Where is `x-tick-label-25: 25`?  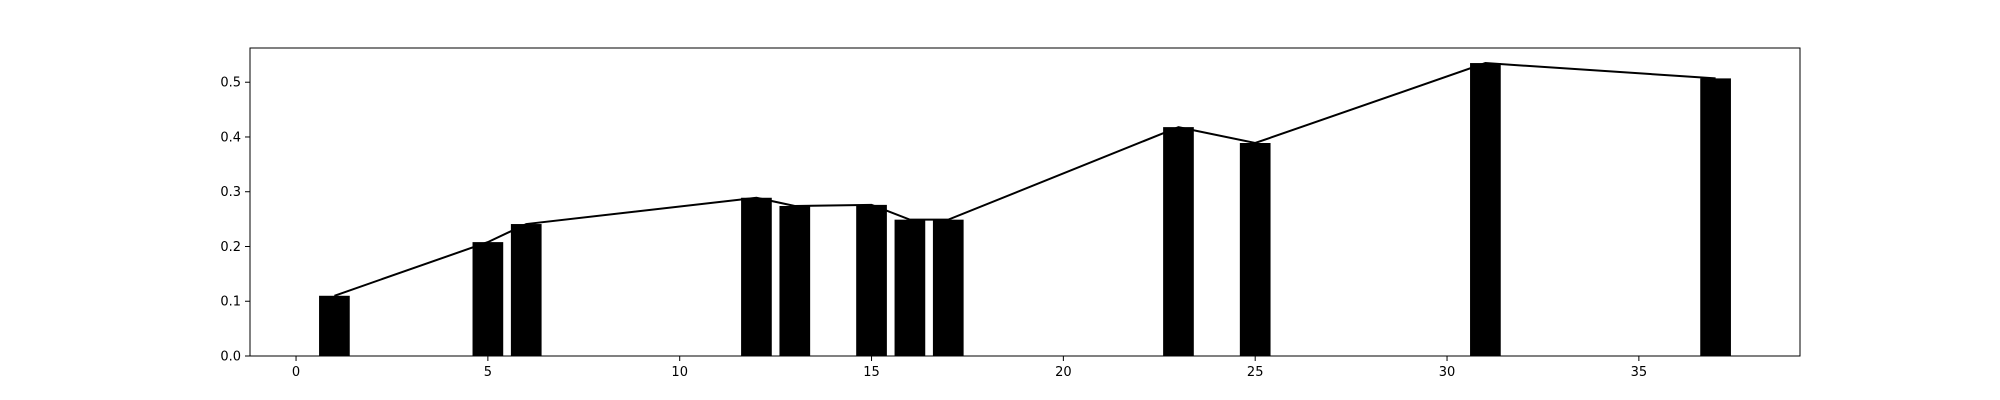
x-tick-label-25: 25 is located at coordinates (1255, 372).